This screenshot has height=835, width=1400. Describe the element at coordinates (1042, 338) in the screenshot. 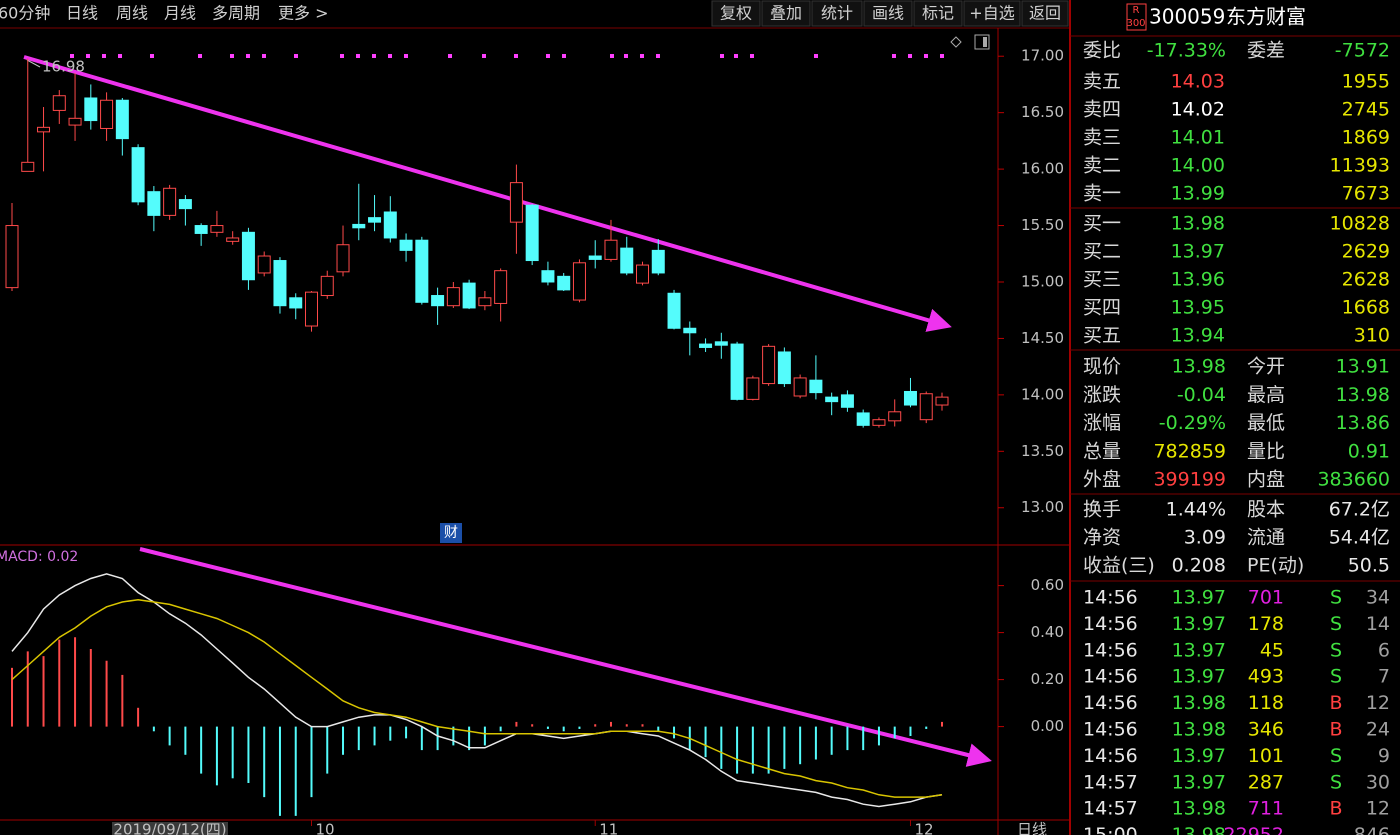

I see `y-tick-label: 14.50` at that location.